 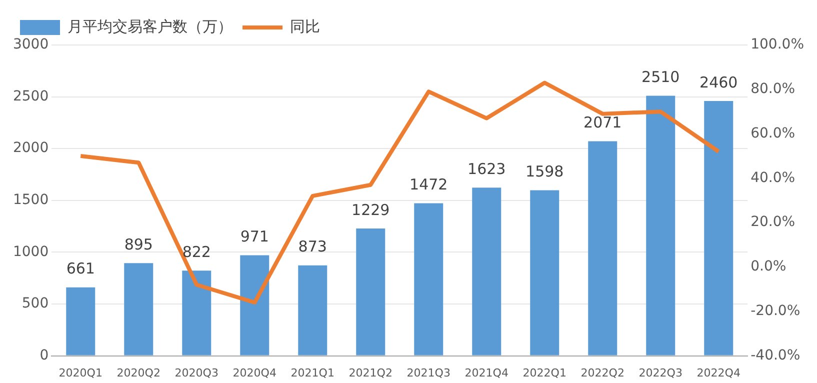 What do you see at coordinates (196, 373) in the screenshot?
I see `x-tick-label: 2020Q3` at bounding box center [196, 373].